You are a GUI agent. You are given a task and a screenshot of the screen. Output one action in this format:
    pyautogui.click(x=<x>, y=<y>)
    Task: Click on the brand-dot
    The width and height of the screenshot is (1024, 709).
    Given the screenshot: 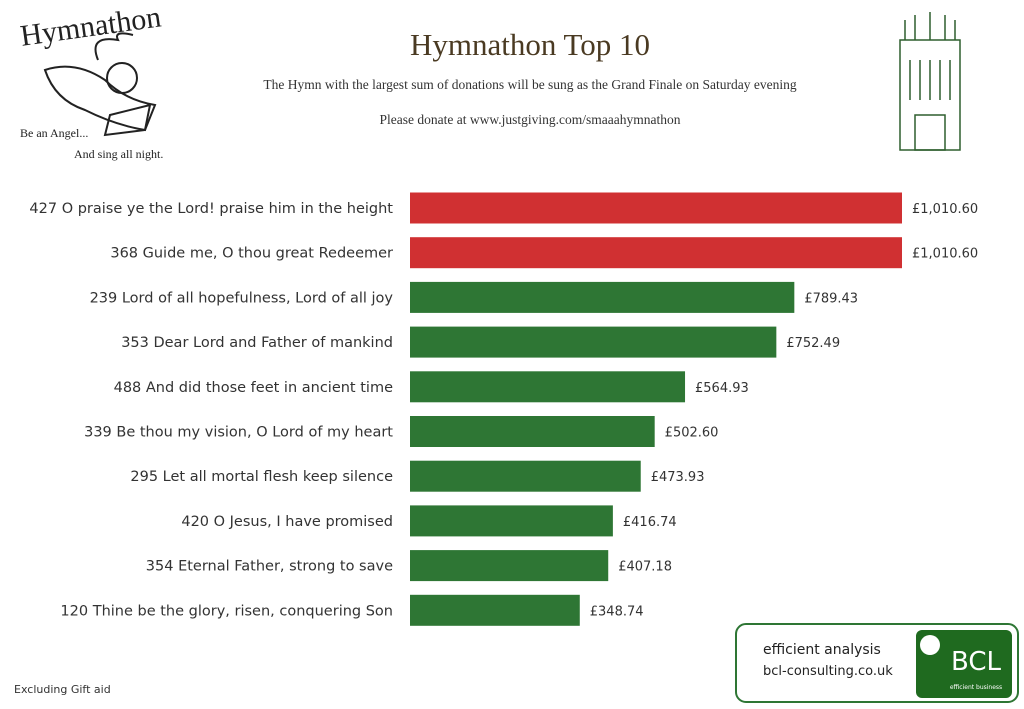 What is the action you would take?
    pyautogui.click(x=930, y=645)
    